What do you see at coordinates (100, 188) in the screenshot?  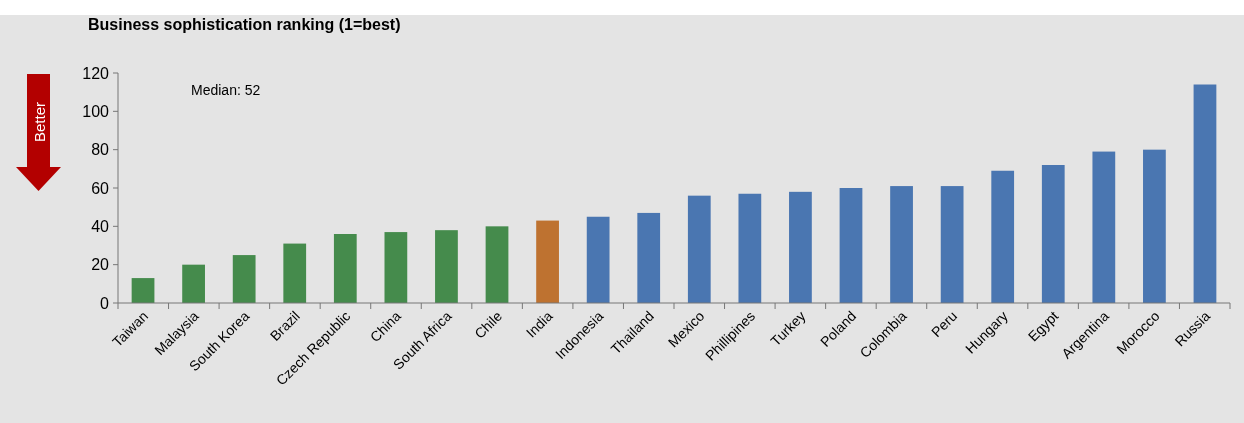 I see `y-tick-label: 60` at bounding box center [100, 188].